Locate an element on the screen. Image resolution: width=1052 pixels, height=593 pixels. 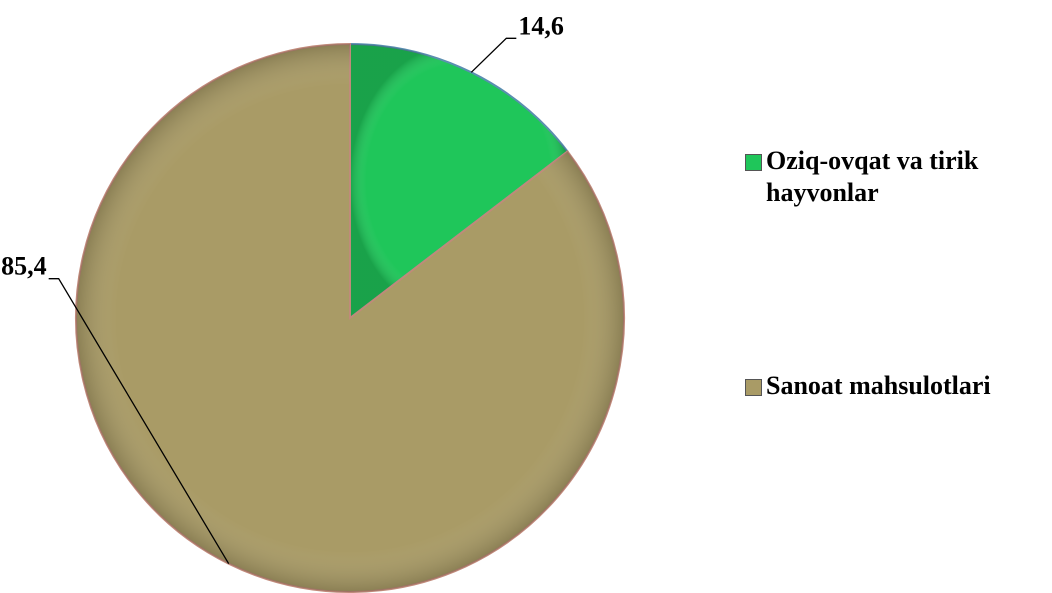
legend-item: Oziq-ovqat va tirik hayvonlar is located at coordinates (895, 177).